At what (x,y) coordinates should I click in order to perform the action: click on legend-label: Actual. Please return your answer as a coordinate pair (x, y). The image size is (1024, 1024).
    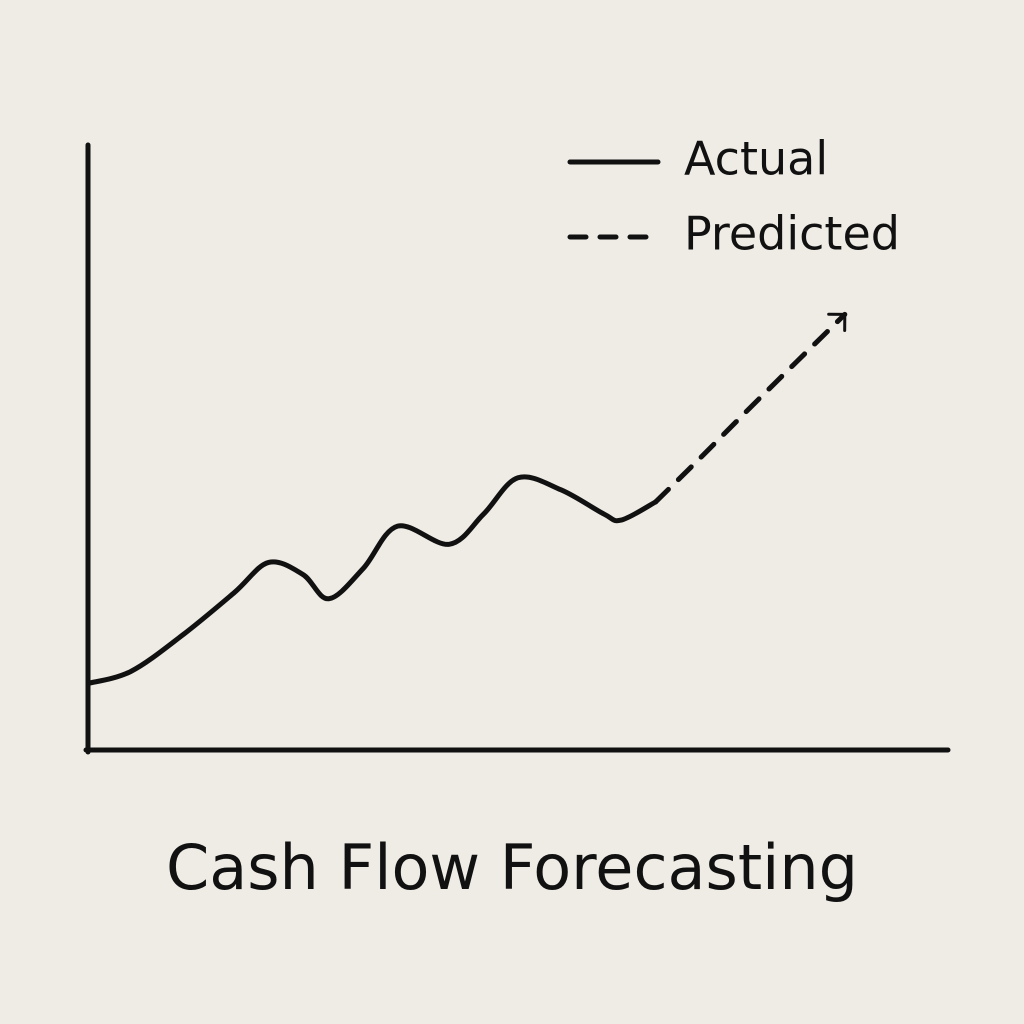
    Looking at the image, I should click on (756, 159).